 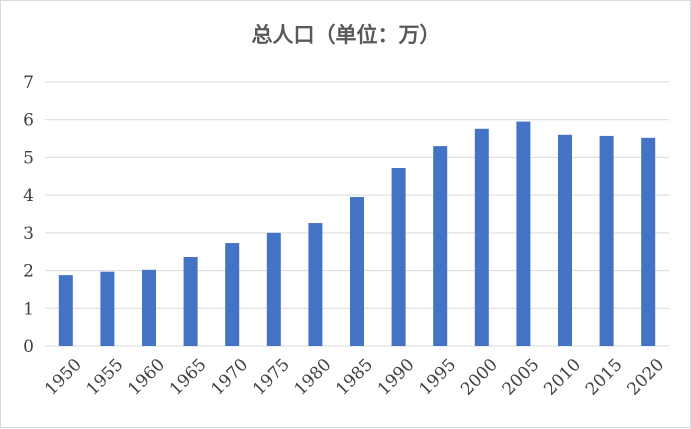 What do you see at coordinates (562, 377) in the screenshot?
I see `x-tick-label: 2010` at bounding box center [562, 377].